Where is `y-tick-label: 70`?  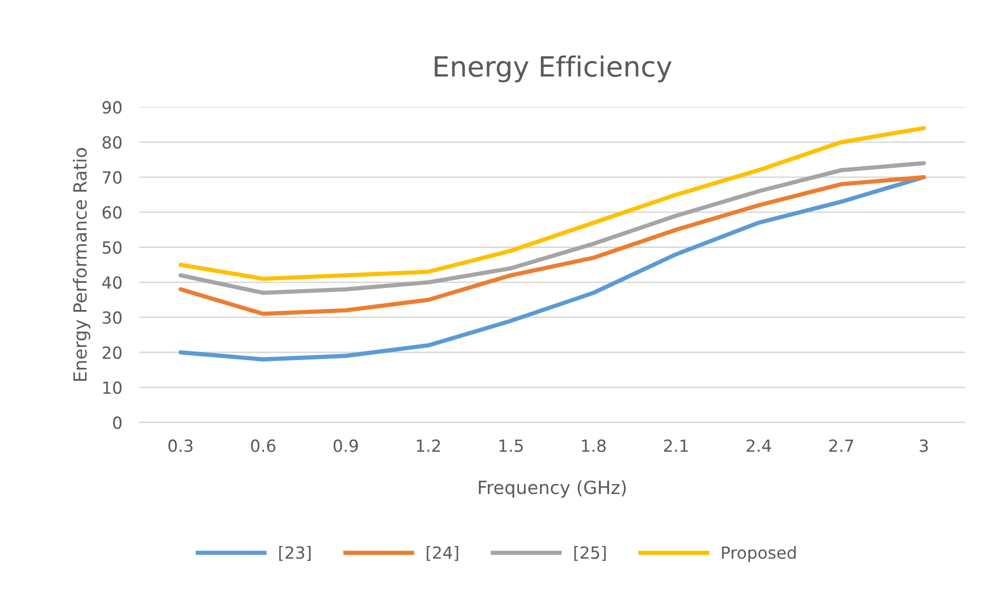 y-tick-label: 70 is located at coordinates (112, 177).